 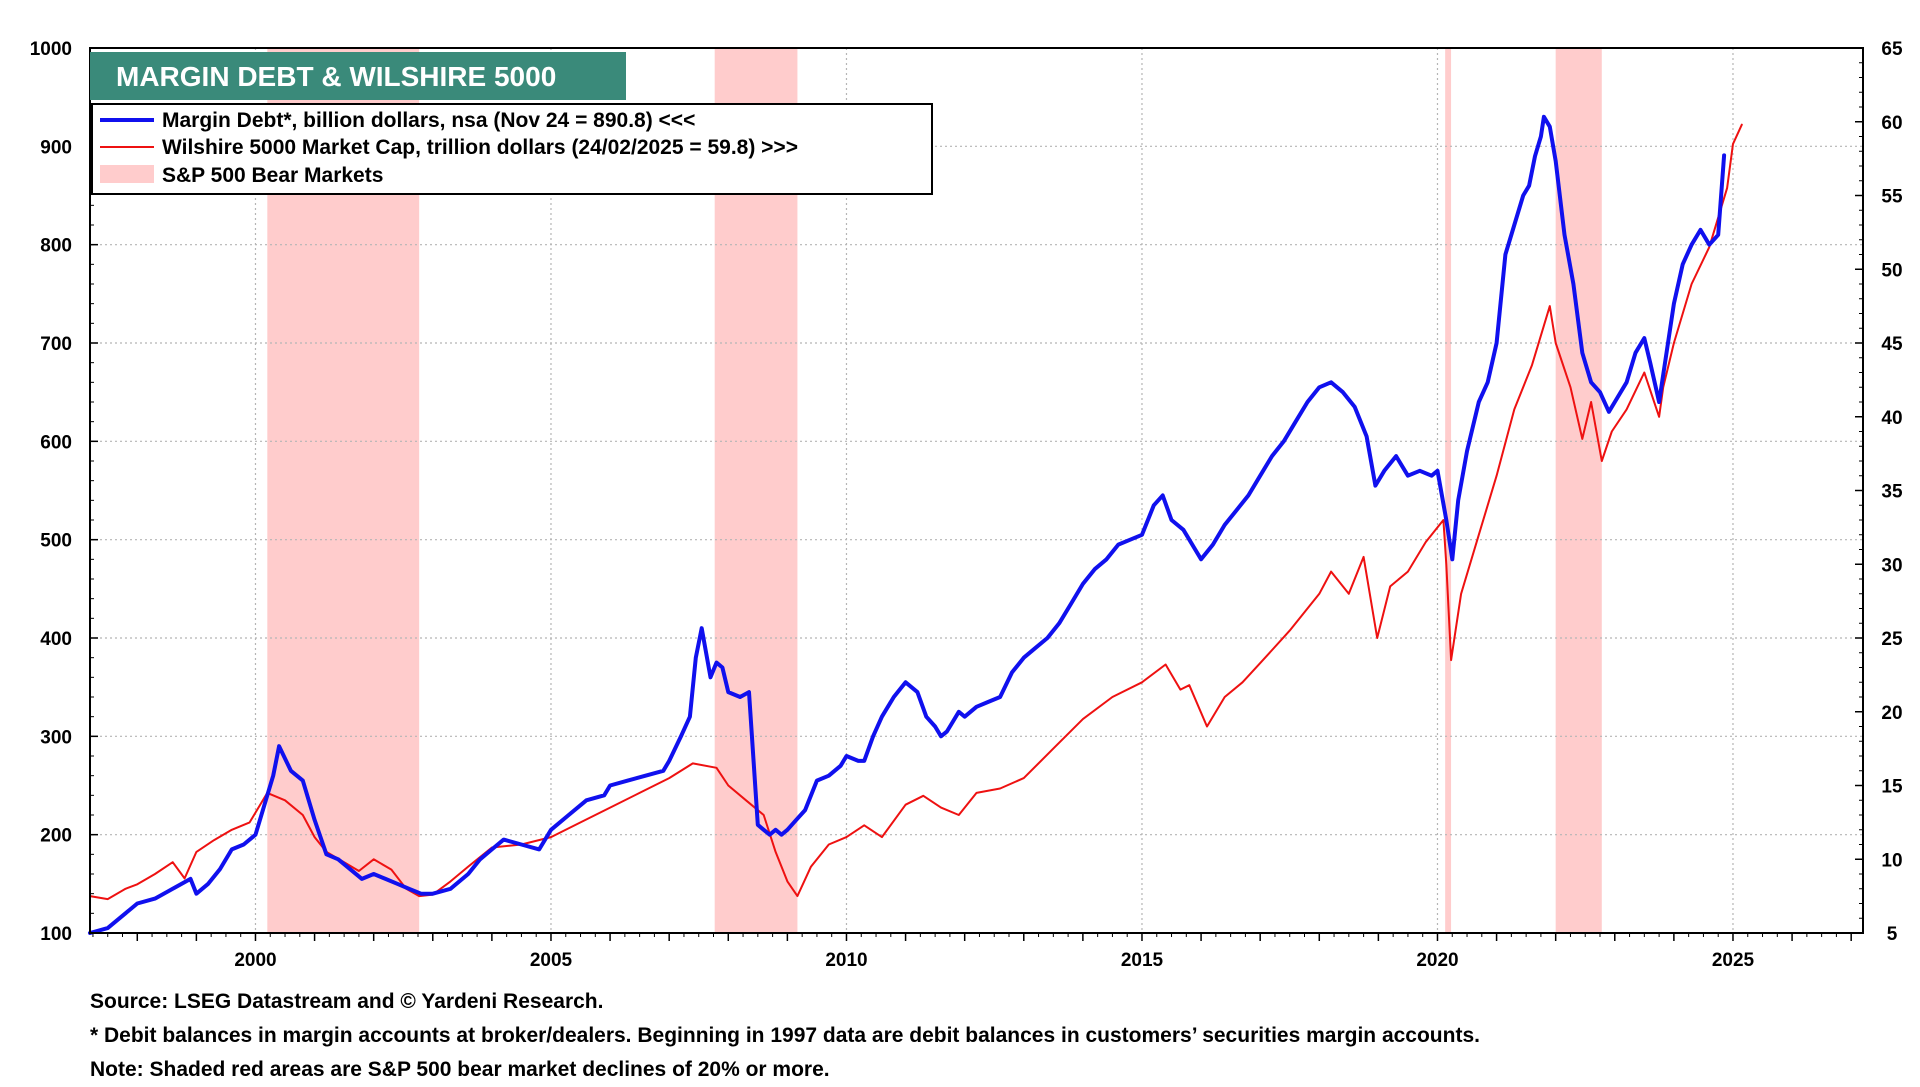 What do you see at coordinates (1892, 934) in the screenshot?
I see `right-tick-label: 5` at bounding box center [1892, 934].